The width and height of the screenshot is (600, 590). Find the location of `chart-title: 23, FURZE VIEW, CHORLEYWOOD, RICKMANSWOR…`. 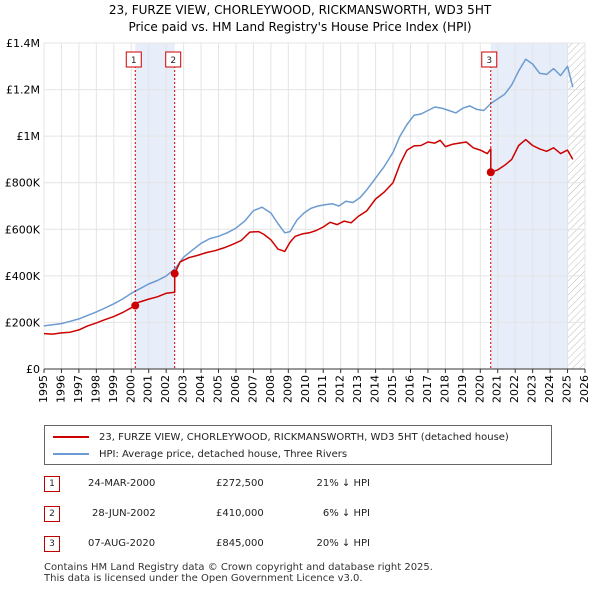

chart-title: 23, FURZE VIEW, CHORLEYWOOD, RICKMANSWOR… is located at coordinates (300, 10).